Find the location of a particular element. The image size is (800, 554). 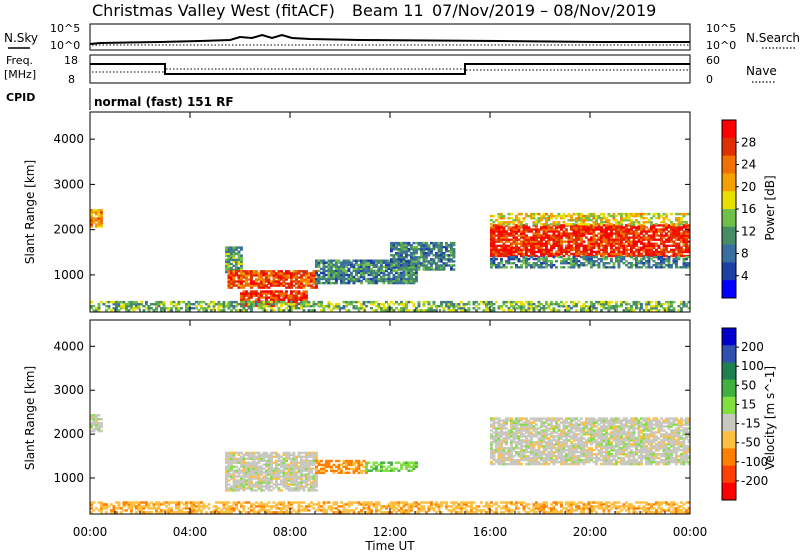

velocity-data is located at coordinates (390, 464).